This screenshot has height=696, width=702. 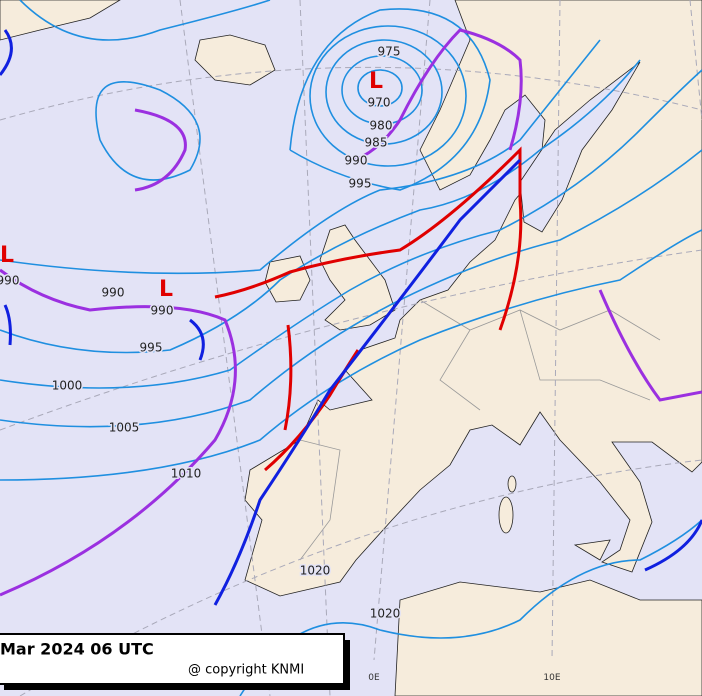 I want to click on isobar-label: 1005, so click(x=124, y=428).